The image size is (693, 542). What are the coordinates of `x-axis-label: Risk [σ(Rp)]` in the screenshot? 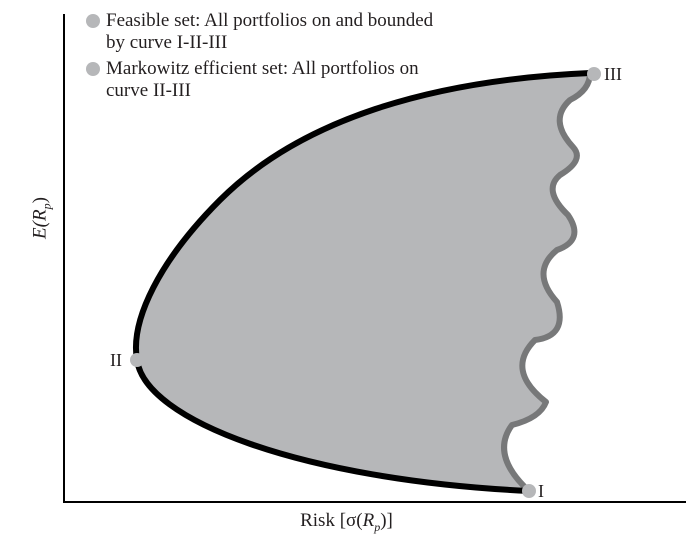 It's located at (346, 522).